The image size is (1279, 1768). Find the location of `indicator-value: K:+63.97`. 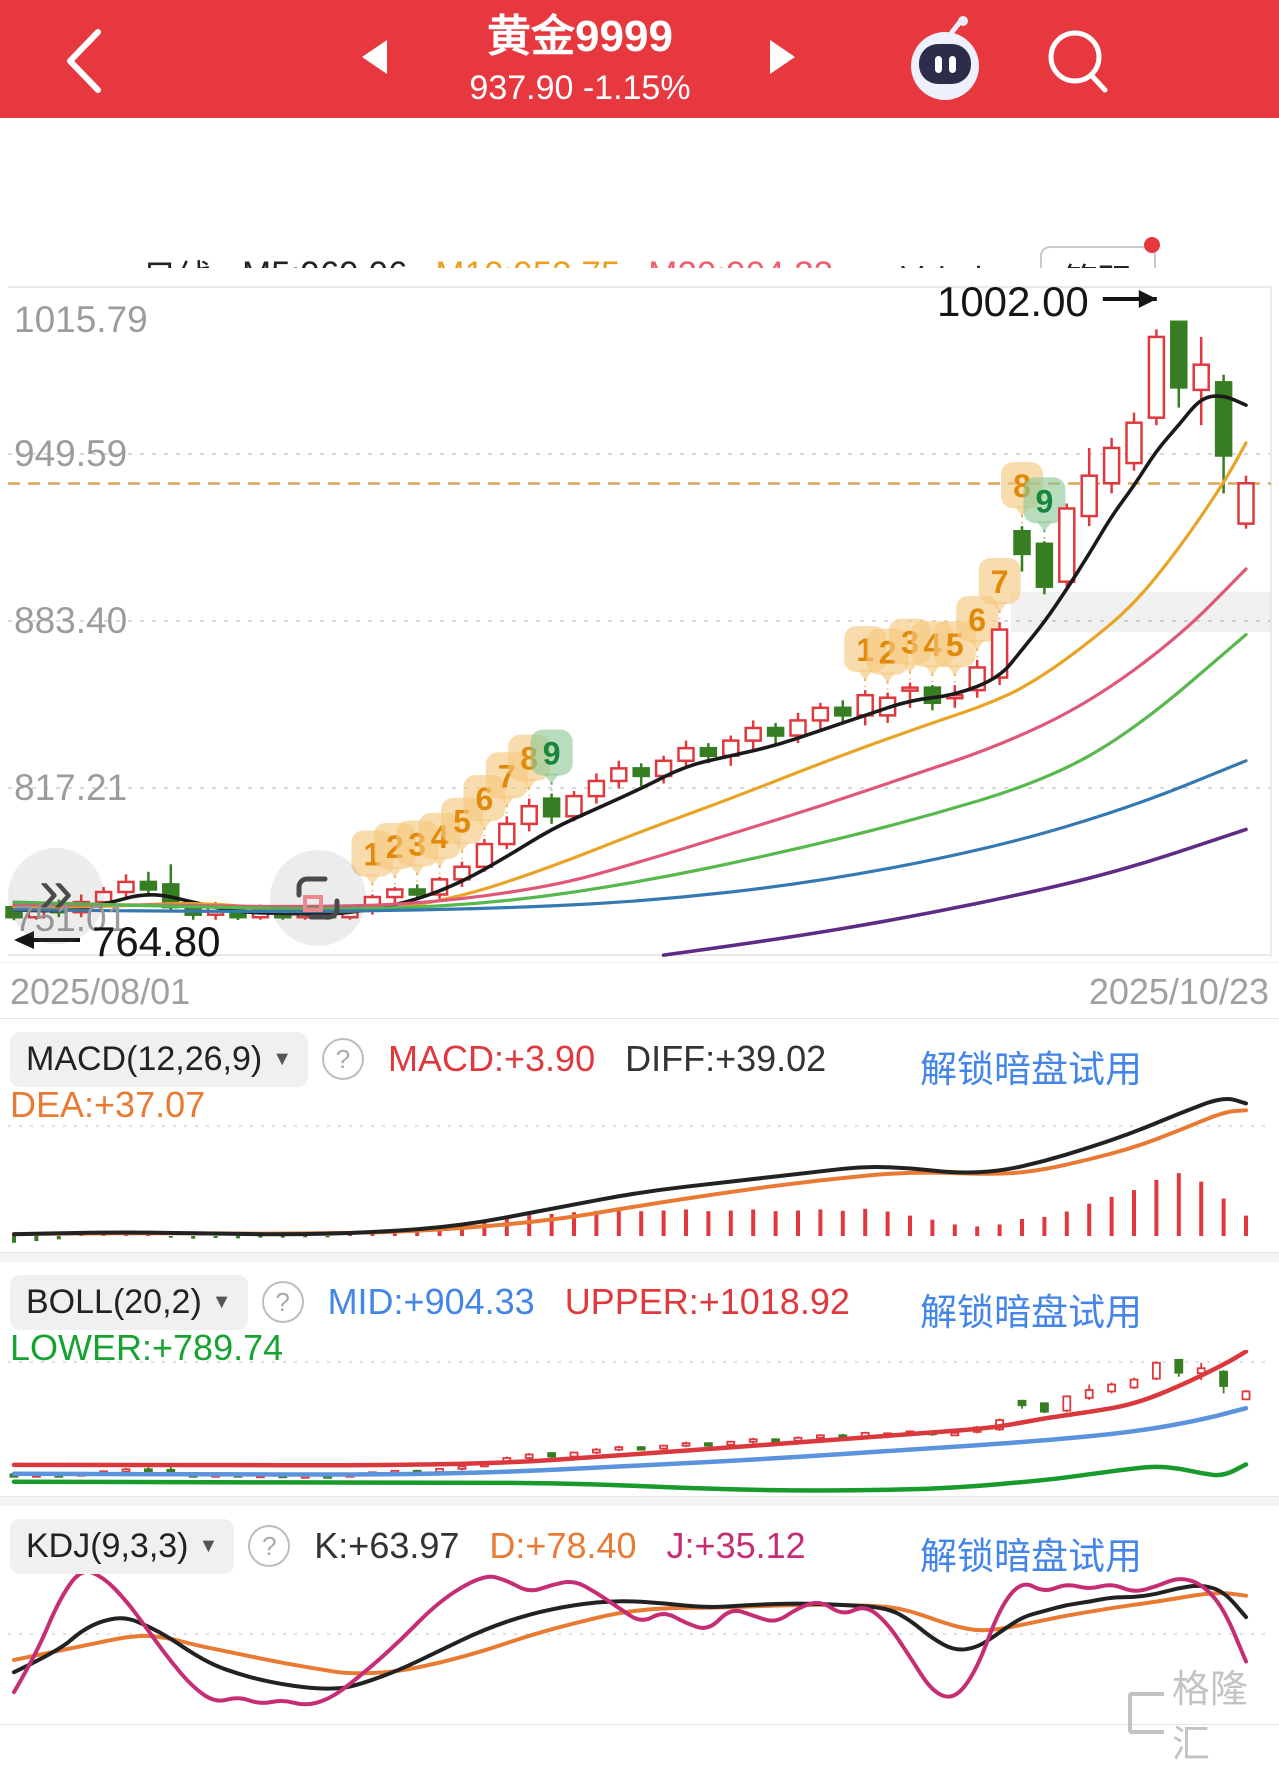

indicator-value: K:+63.97 is located at coordinates (387, 1545).